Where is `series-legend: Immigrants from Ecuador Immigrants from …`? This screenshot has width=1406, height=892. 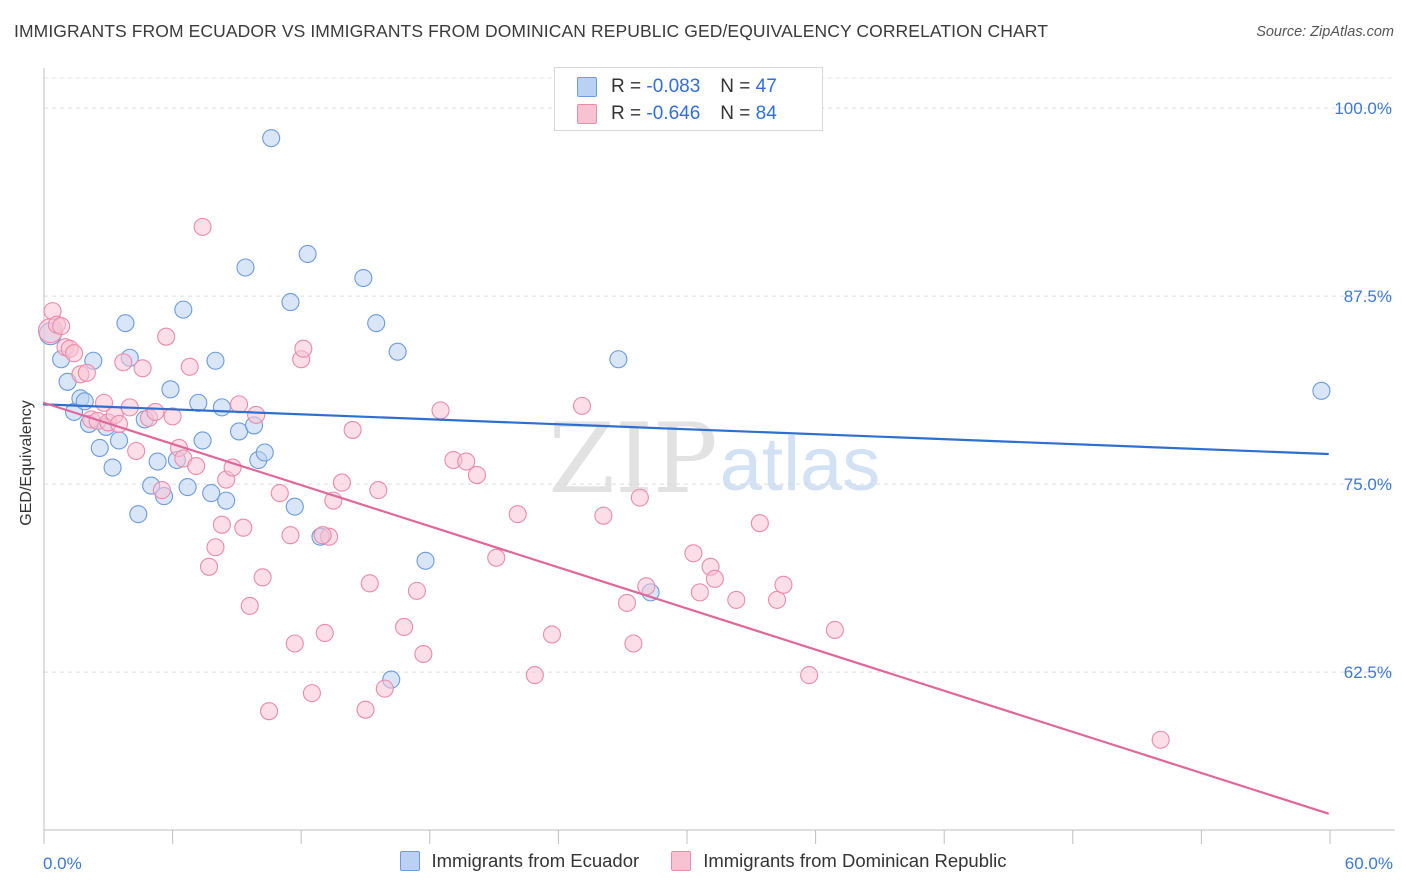
series-legend: Immigrants from Ecuador Immigrants from … is located at coordinates (703, 861).